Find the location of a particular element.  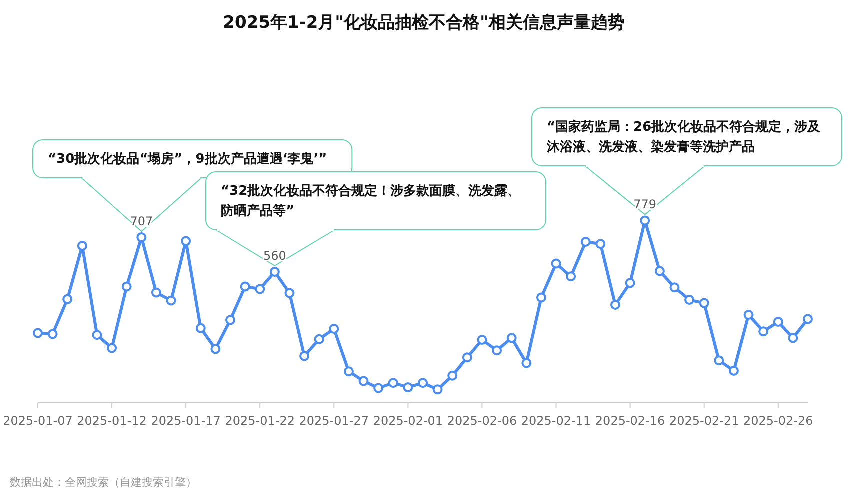

data-label: 779 is located at coordinates (645, 205).